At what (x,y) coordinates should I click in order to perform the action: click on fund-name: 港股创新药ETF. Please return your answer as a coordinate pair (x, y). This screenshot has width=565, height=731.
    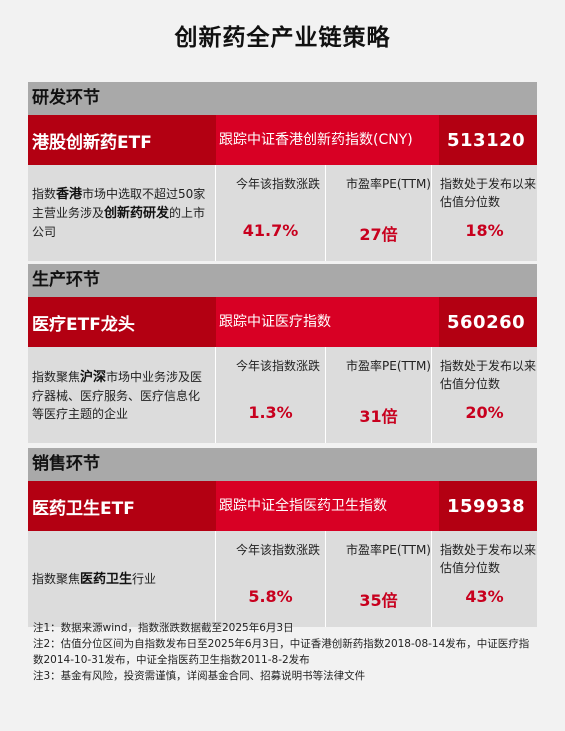
    Looking at the image, I should click on (122, 140).